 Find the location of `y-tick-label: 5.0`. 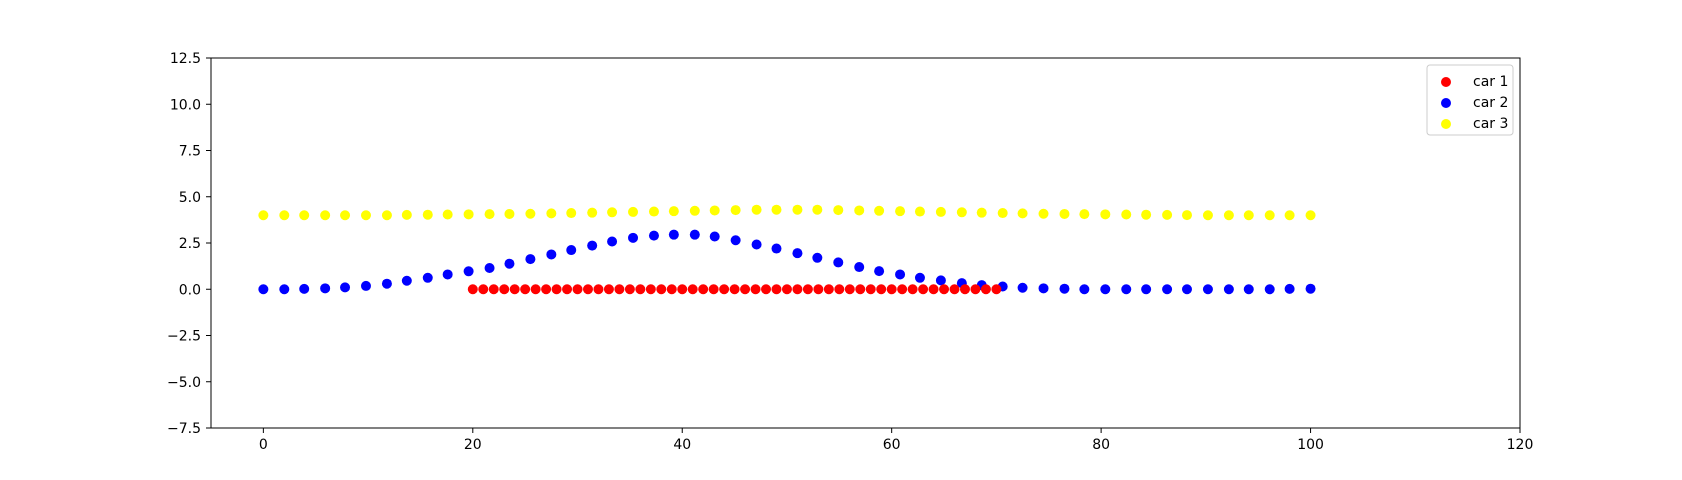

y-tick-label: 5.0 is located at coordinates (190, 198).